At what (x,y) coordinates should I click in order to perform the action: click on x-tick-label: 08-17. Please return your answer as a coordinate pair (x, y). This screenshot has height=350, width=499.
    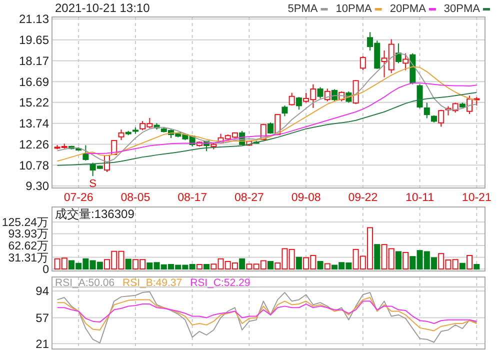
    Looking at the image, I should click on (193, 198).